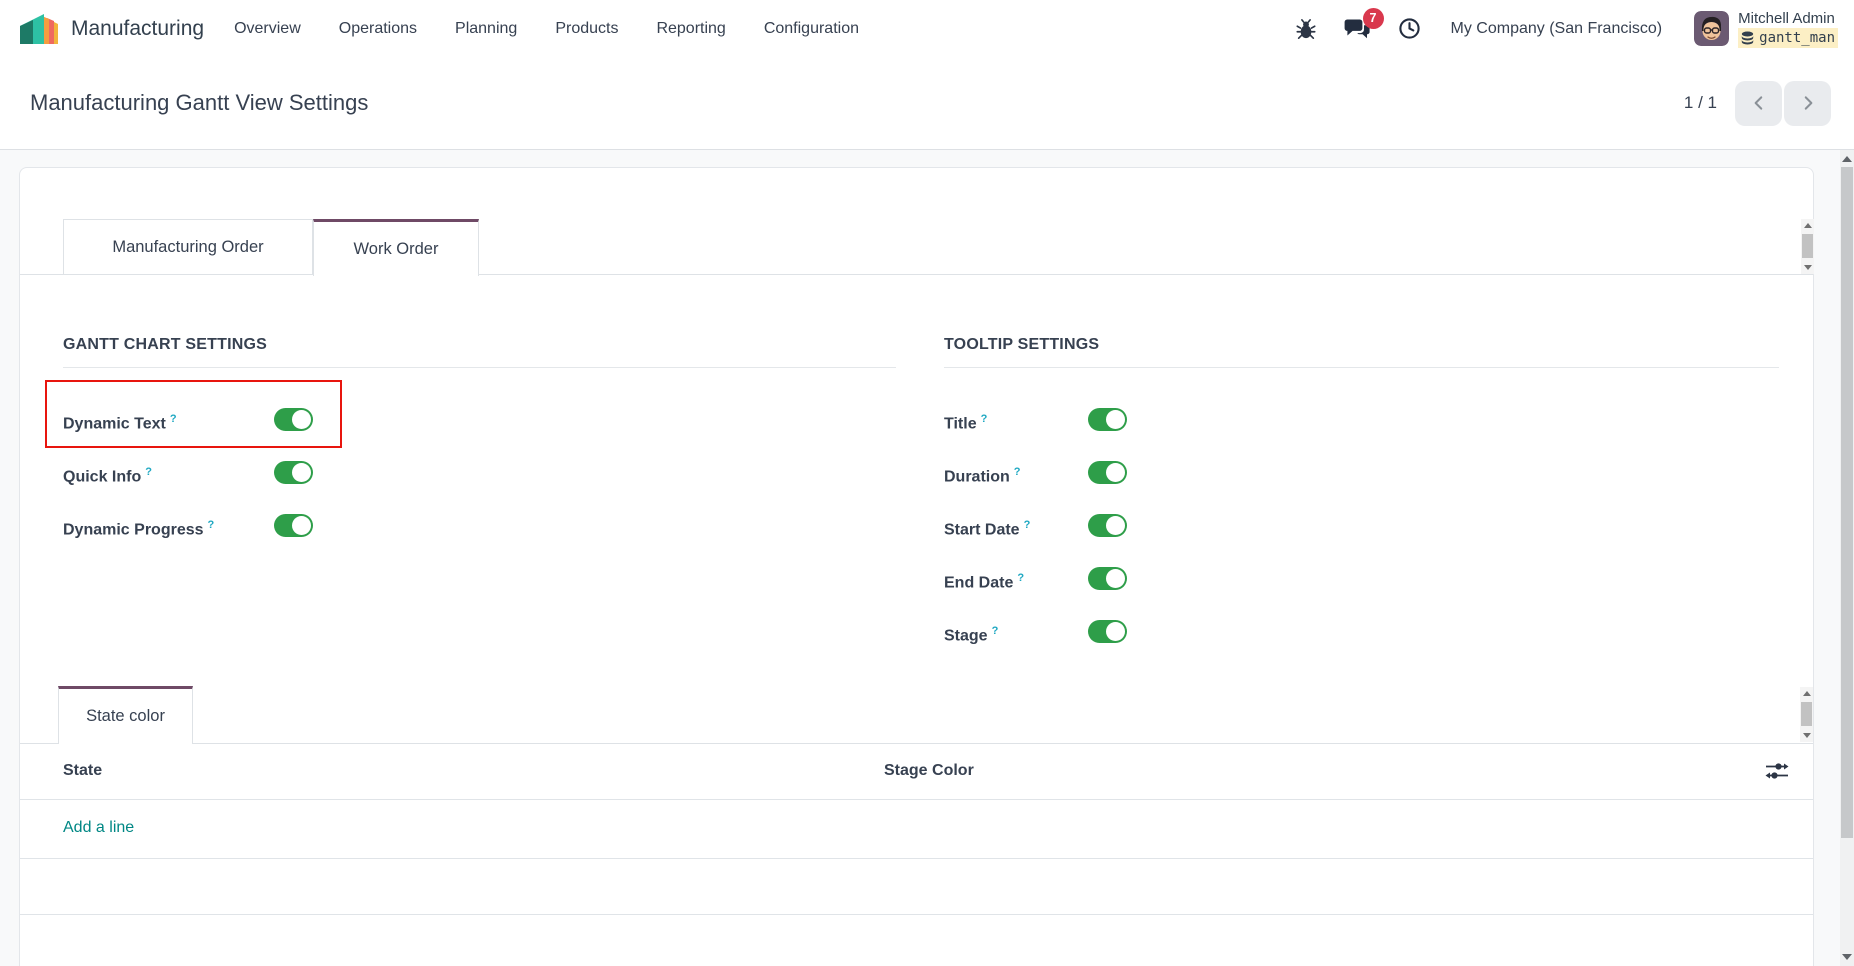  What do you see at coordinates (486, 28) in the screenshot?
I see `menu-planning: Planning` at bounding box center [486, 28].